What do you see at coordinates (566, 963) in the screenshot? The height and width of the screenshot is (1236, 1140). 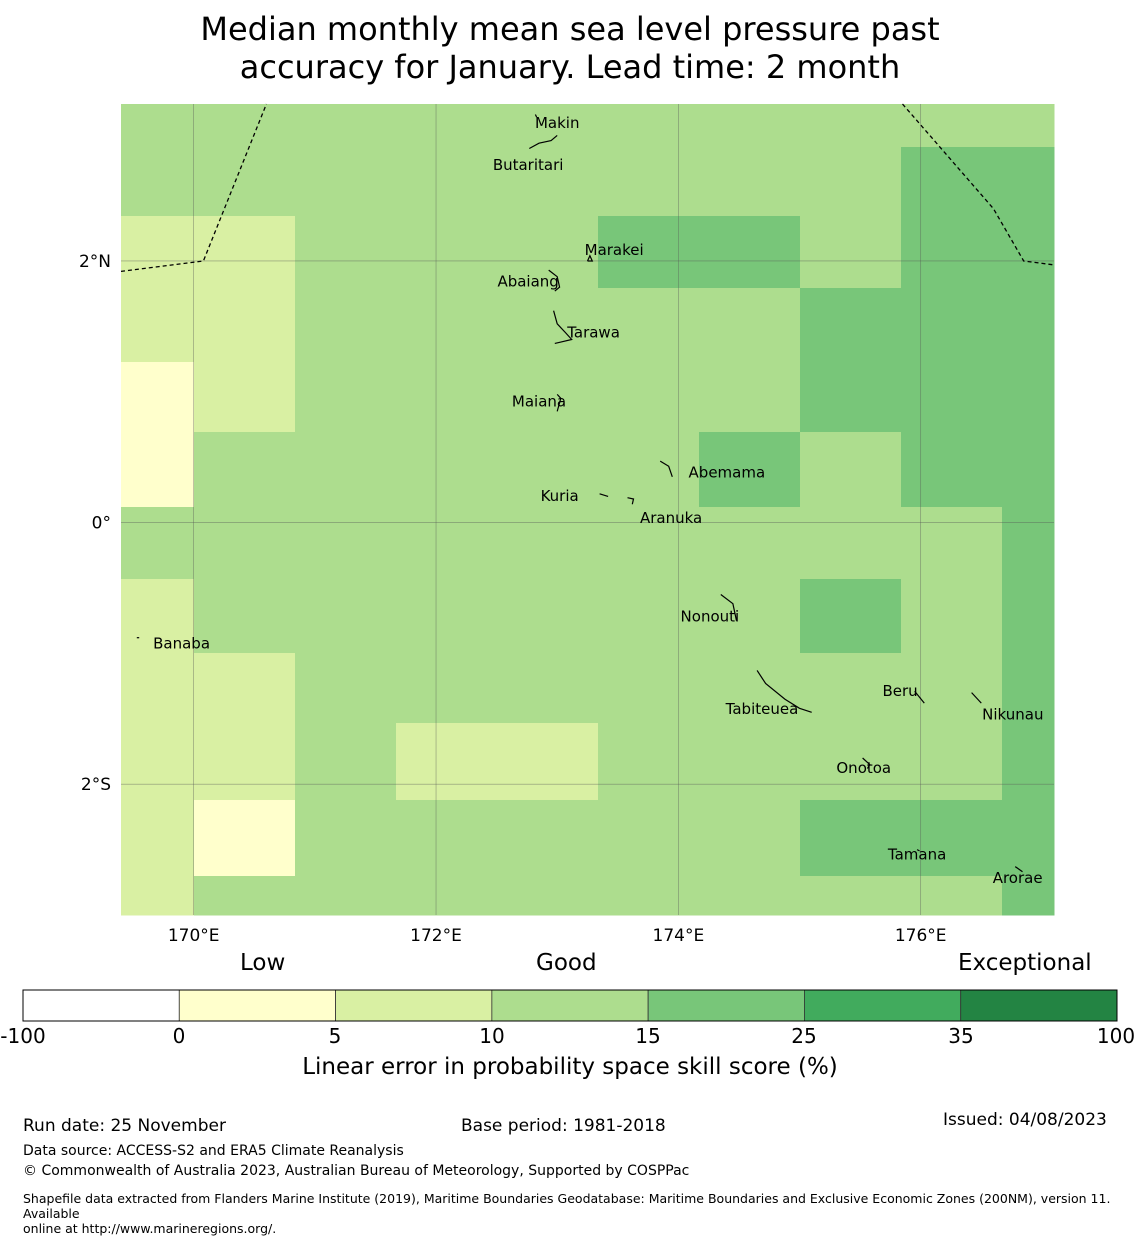 I see `legend-label-good: Good` at bounding box center [566, 963].